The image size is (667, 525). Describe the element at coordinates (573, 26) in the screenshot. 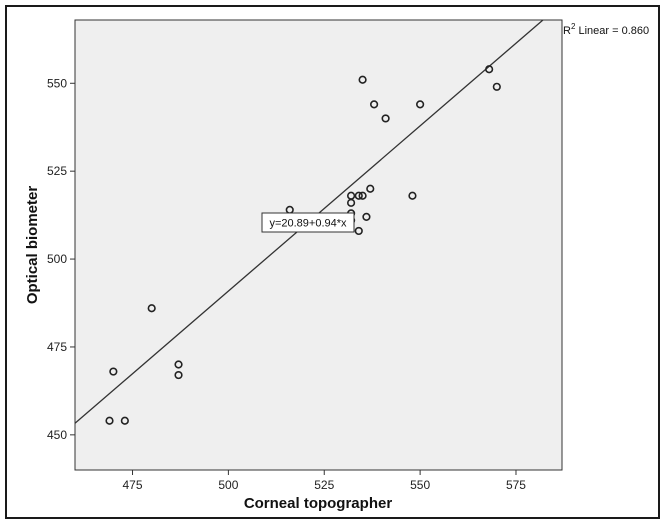

I see `r-squared-superscript: 2` at that location.